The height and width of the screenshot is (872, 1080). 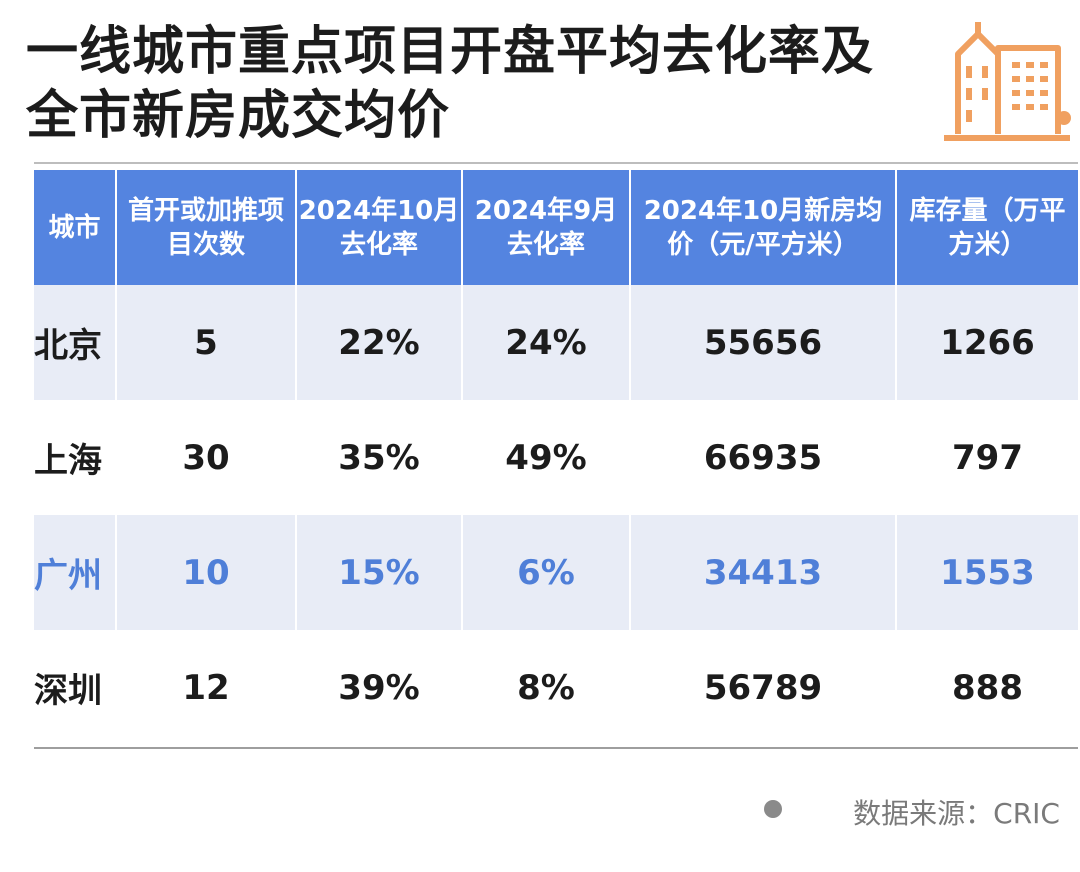 I want to click on table-cell: 56789, so click(x=763, y=687).